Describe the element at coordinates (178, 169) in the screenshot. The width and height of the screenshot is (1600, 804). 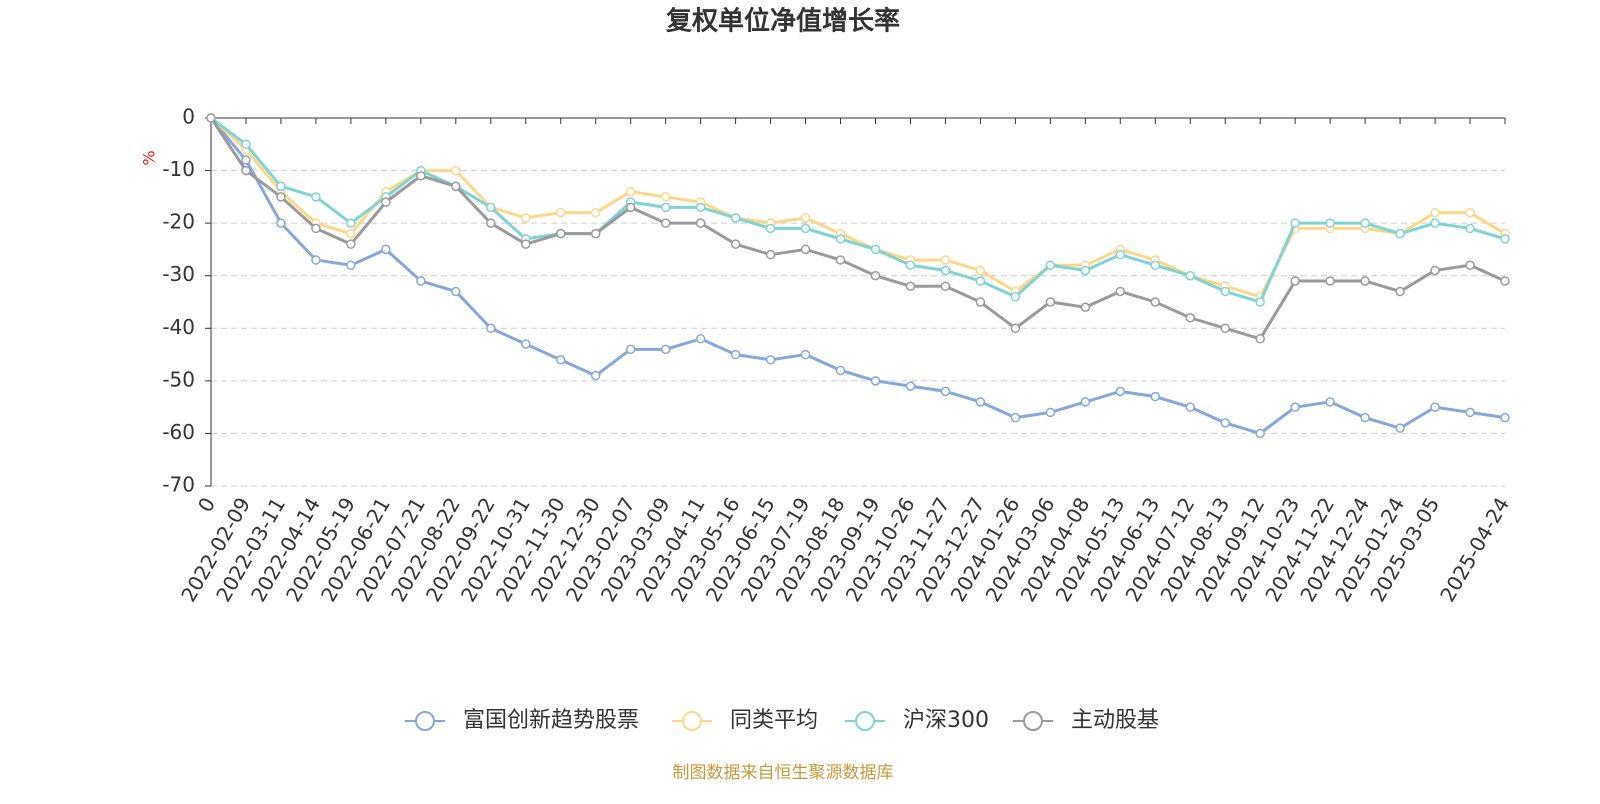
I see `y-tick-label: -10` at that location.